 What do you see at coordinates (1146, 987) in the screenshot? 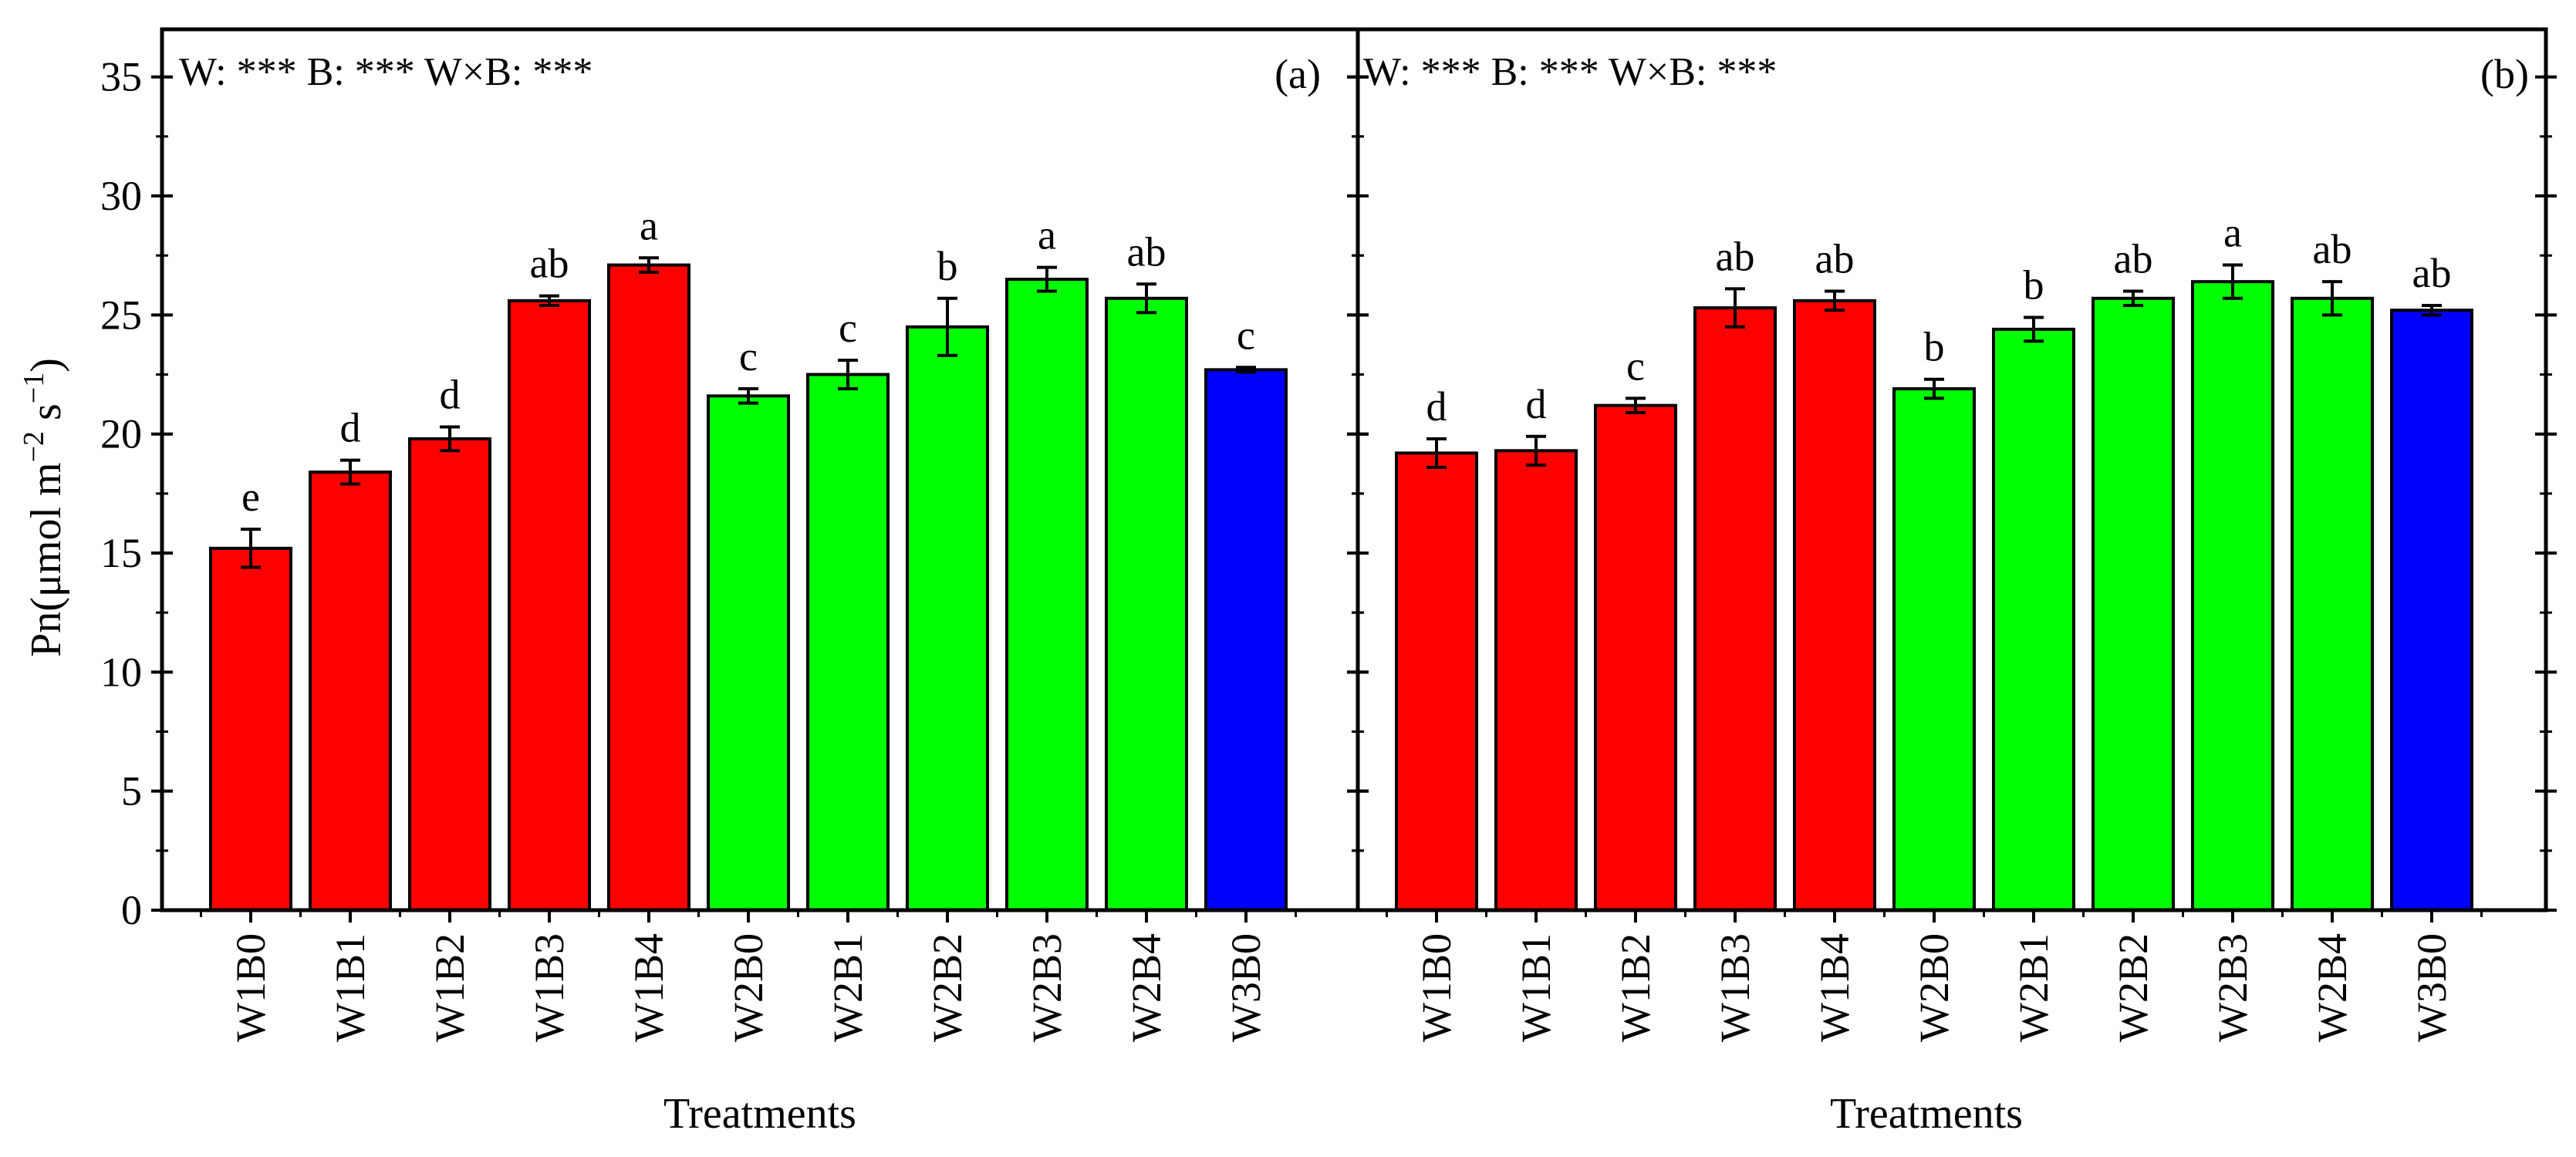
I see `x-tick-label-a-W2B4: W2B4` at bounding box center [1146, 987].